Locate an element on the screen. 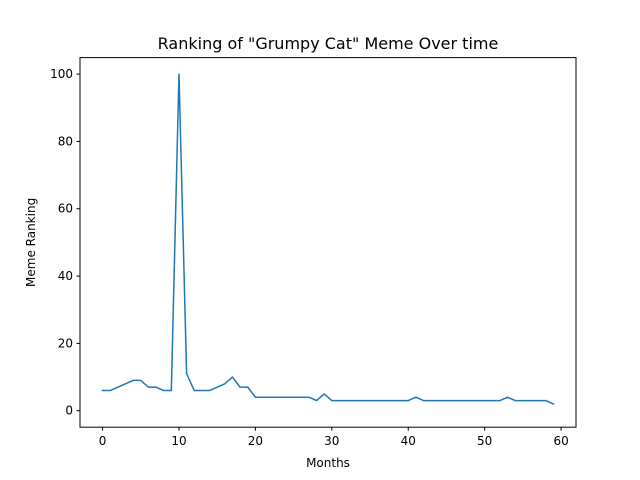  x-tick-label: 20 is located at coordinates (255, 441).